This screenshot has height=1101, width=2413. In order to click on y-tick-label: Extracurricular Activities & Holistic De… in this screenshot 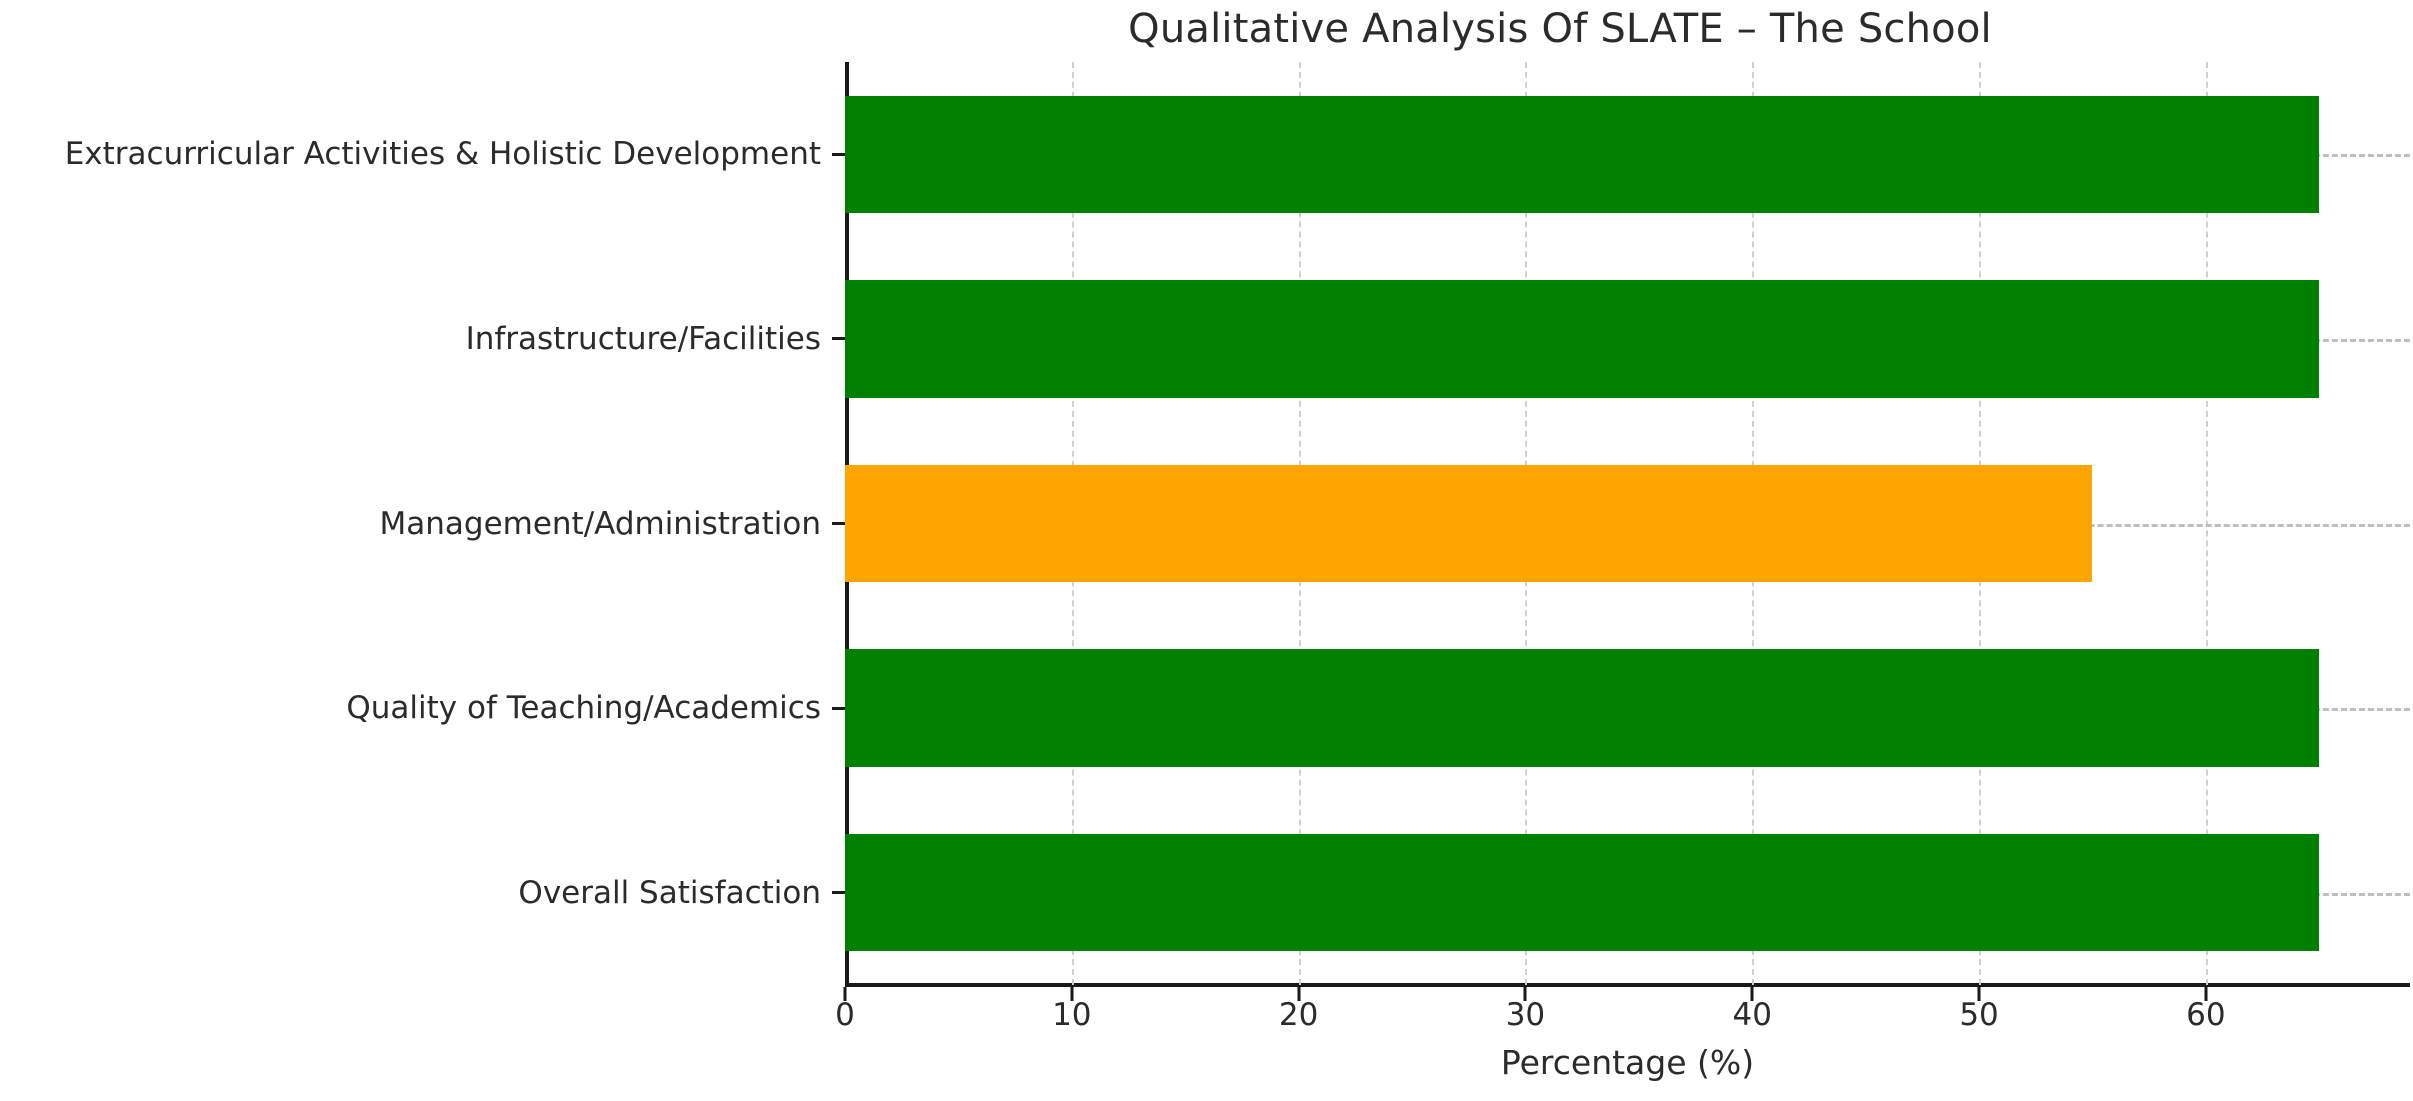, I will do `click(442, 154)`.